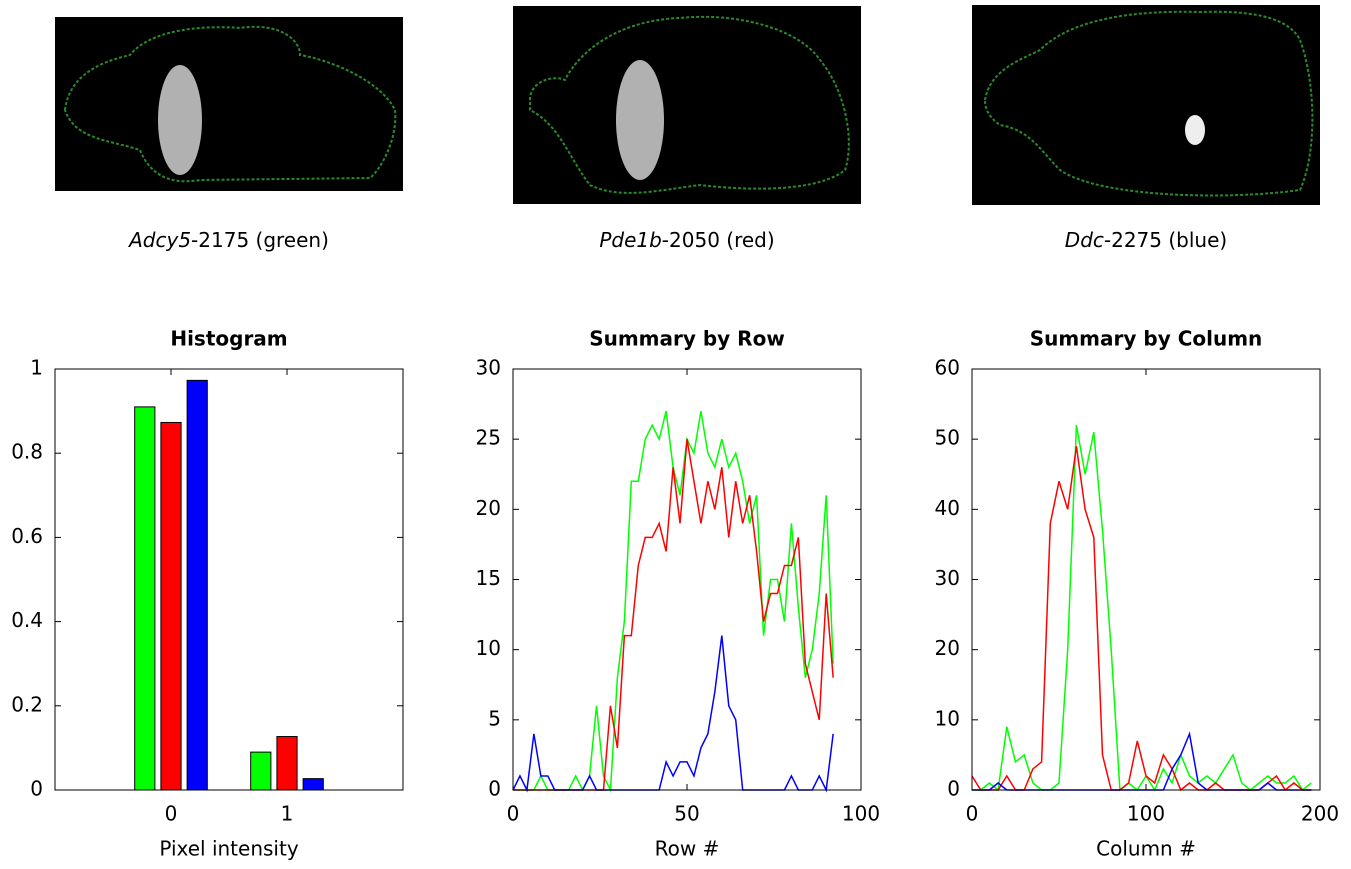 This screenshot has width=1351, height=869. I want to click on y-tick-label: 15, so click(488, 578).